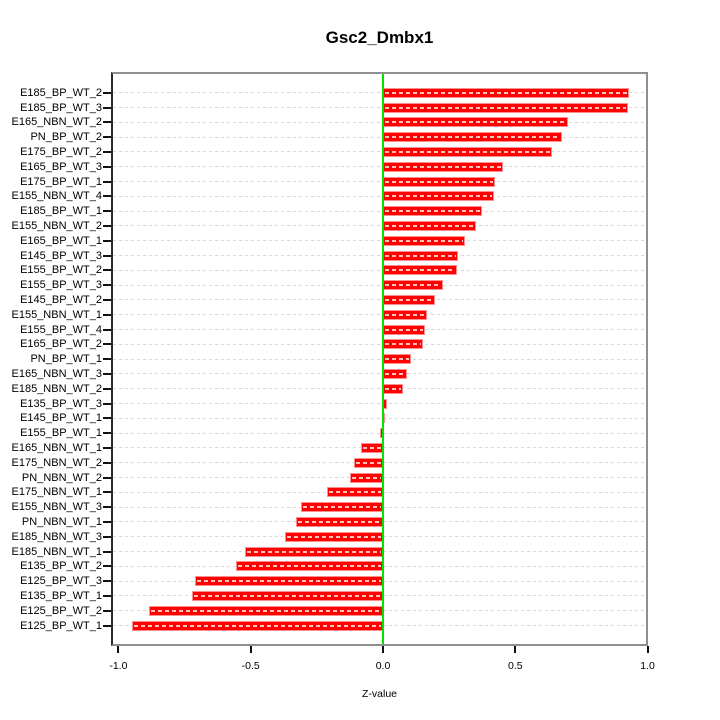 This screenshot has height=720, width=720. What do you see at coordinates (61, 329) in the screenshot?
I see `y-axis-label: E155_BP_WT_4` at bounding box center [61, 329].